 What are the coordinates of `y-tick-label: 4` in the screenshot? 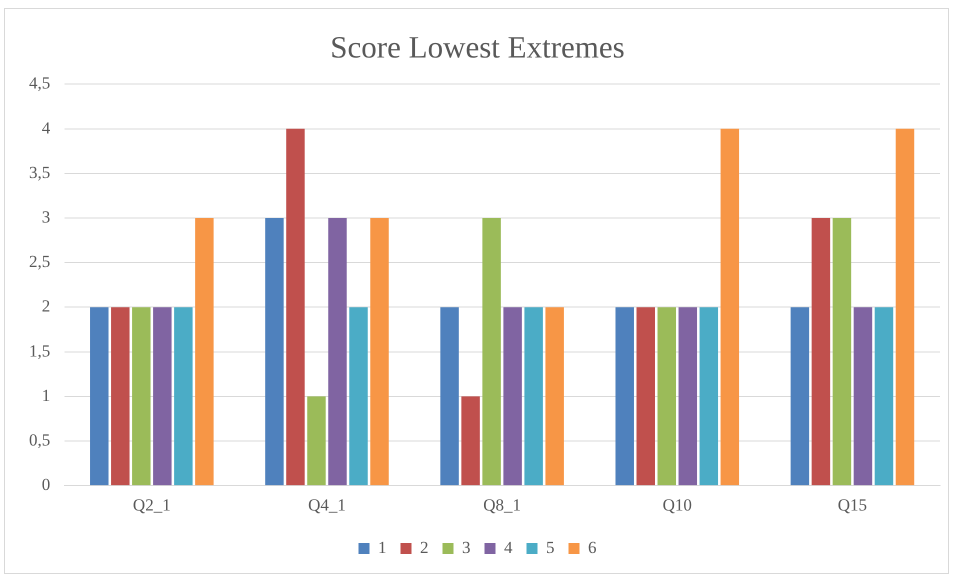 It's located at (46, 128).